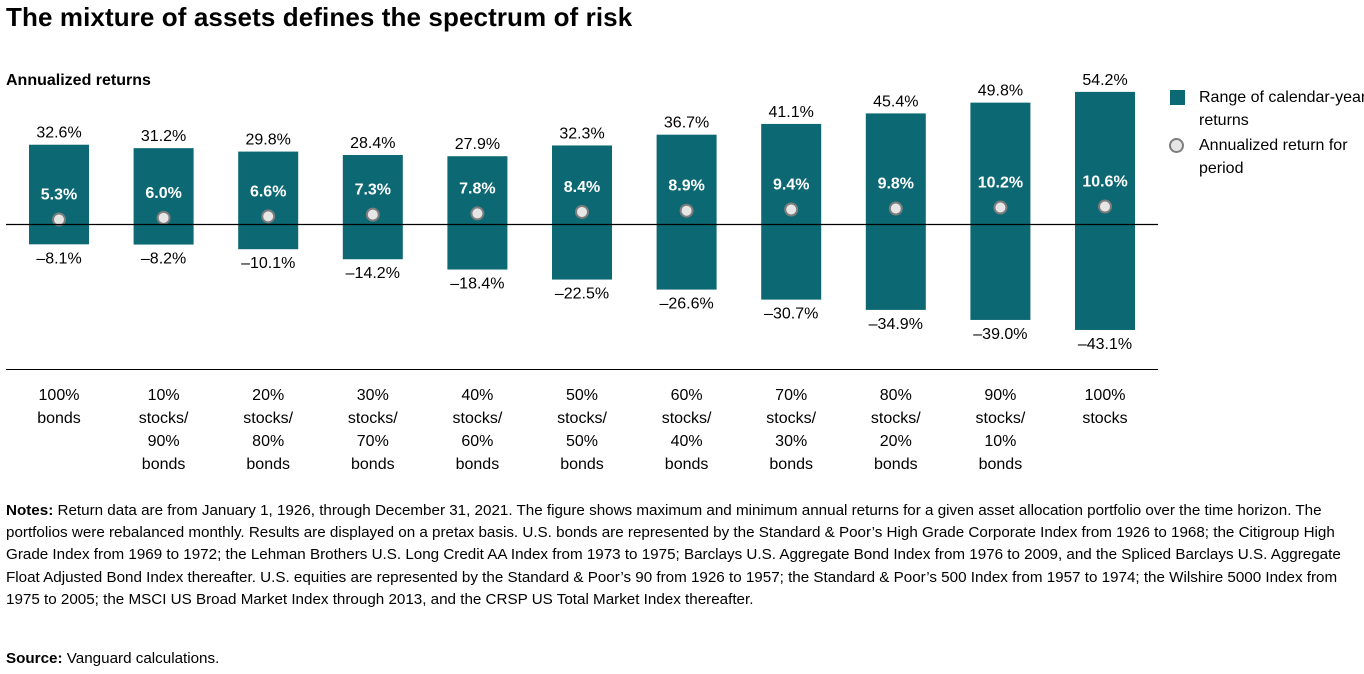 This screenshot has height=674, width=1364. I want to click on max-label: 54.2%, so click(1104, 80).